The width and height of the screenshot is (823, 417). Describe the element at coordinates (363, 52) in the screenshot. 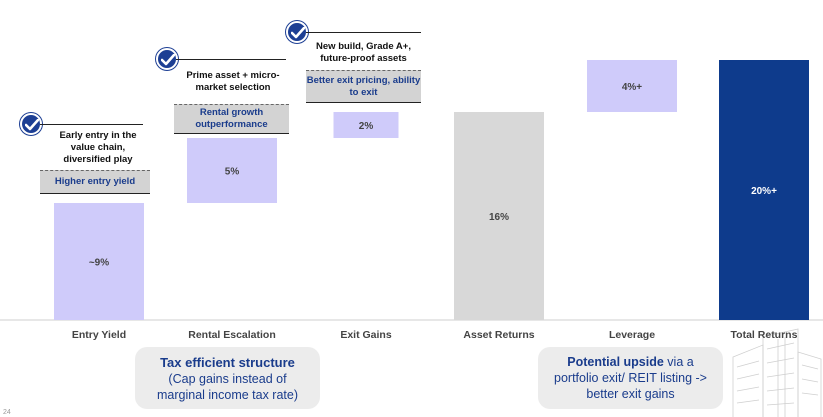

I see `annotation-note-exit-gains: New build, Grade A+, future-proof assets` at that location.